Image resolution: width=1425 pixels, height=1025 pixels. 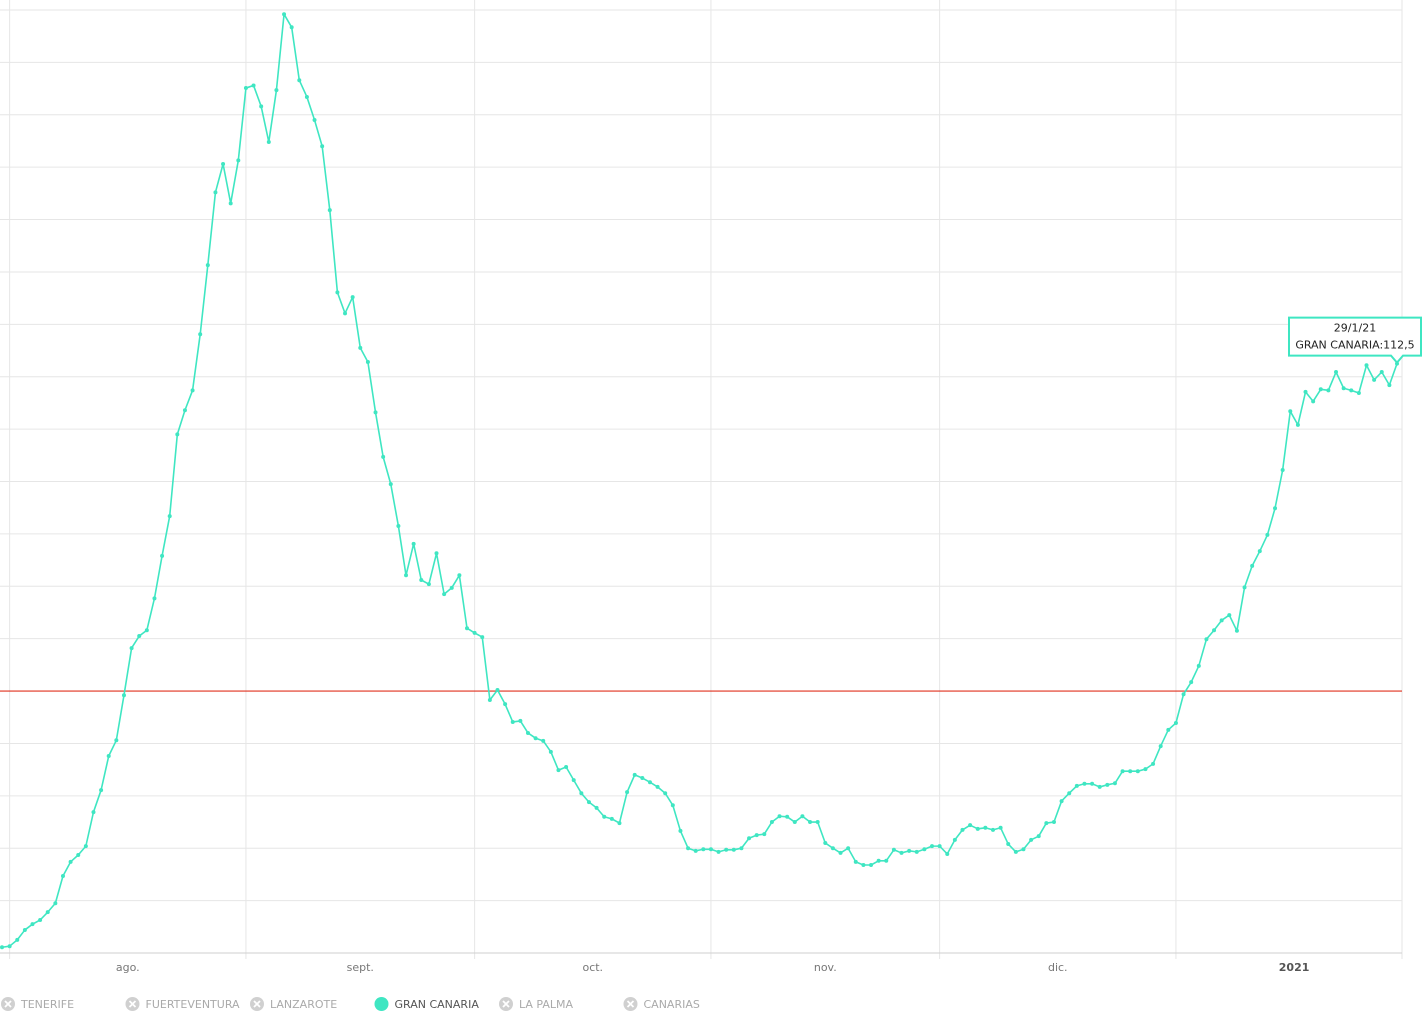 What do you see at coordinates (825, 967) in the screenshot?
I see `x-tick-label: nov.` at bounding box center [825, 967].